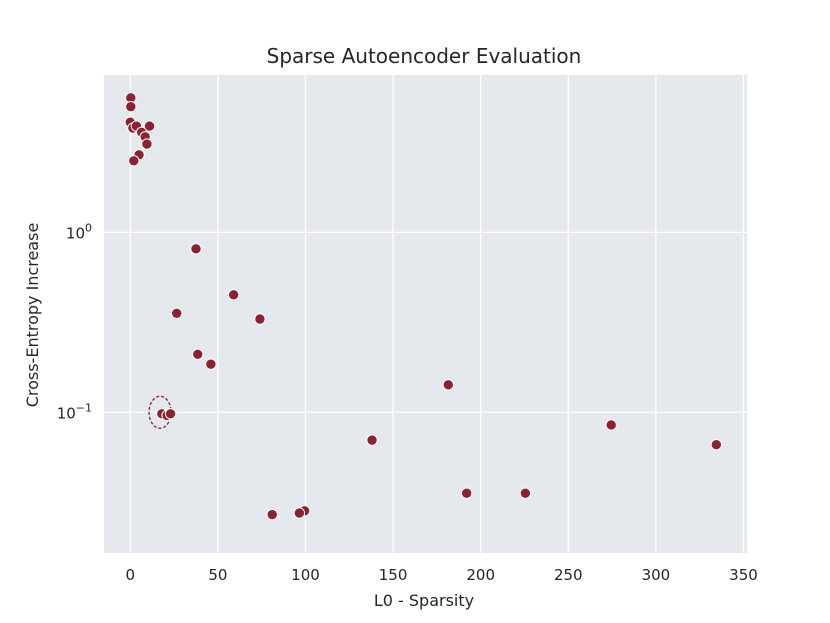  What do you see at coordinates (74, 411) in the screenshot?
I see `y-tick-label: 10⁻¹` at bounding box center [74, 411].